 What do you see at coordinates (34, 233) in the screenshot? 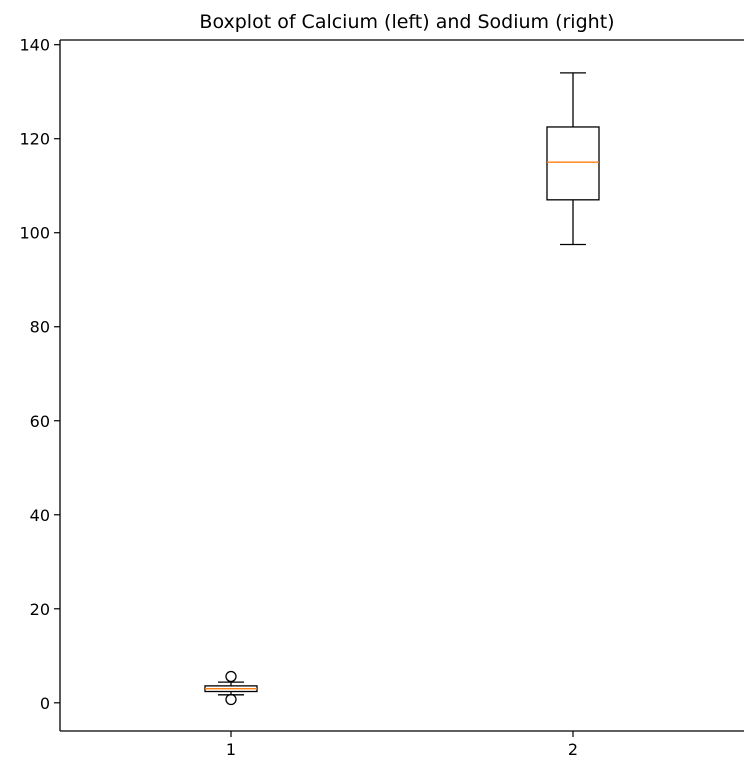
I see `y-tick-label: 100` at bounding box center [34, 233].